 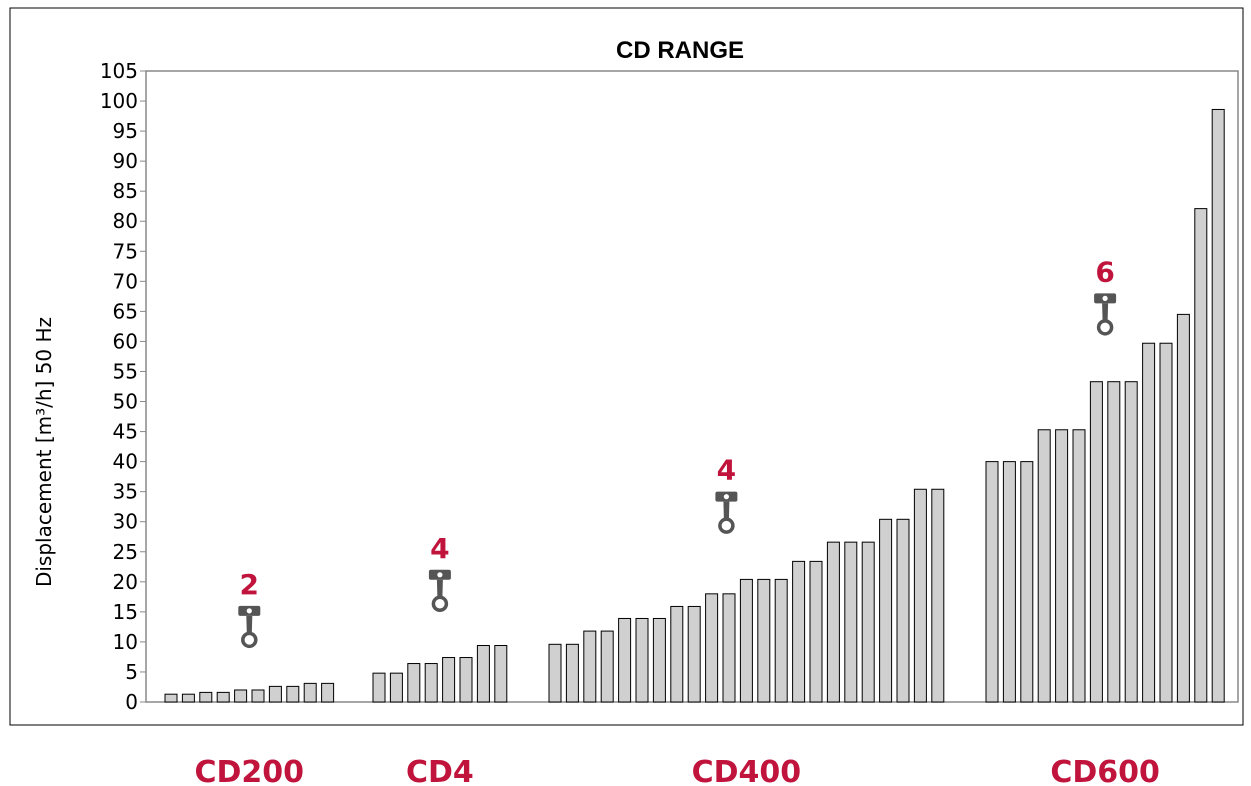 What do you see at coordinates (1105, 770) in the screenshot?
I see `group-label-cd600: CD600` at bounding box center [1105, 770].